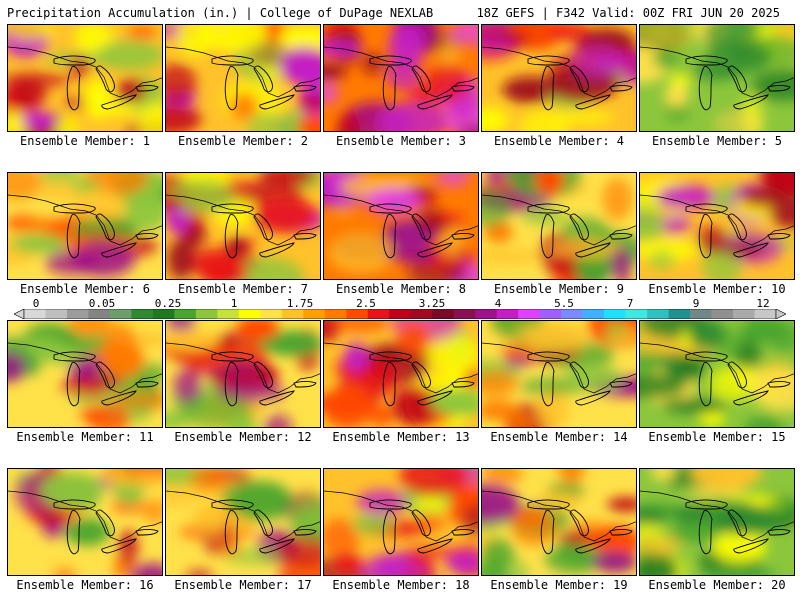 The image size is (800, 600). Describe the element at coordinates (401, 437) in the screenshot. I see `ensemble-member-label: Ensemble Member: 13` at that location.